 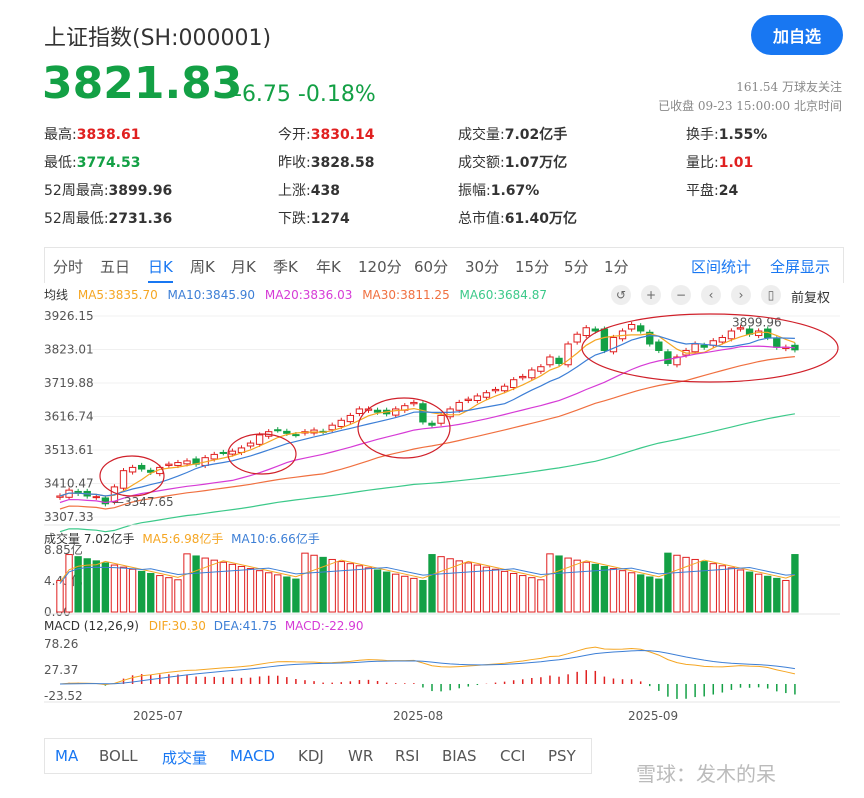 I want to click on tab-5day: 五日, so click(x=115, y=267).